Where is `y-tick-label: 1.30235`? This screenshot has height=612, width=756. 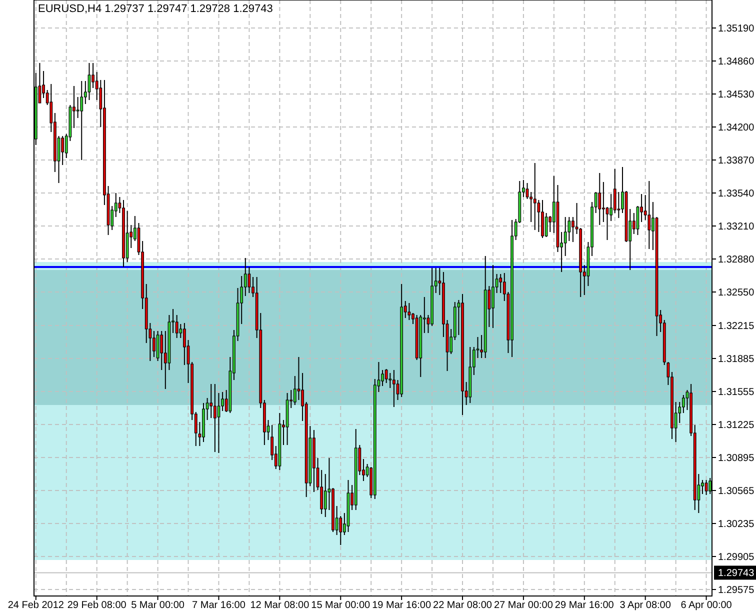
y-tick-label: 1.30235 is located at coordinates (736, 524).